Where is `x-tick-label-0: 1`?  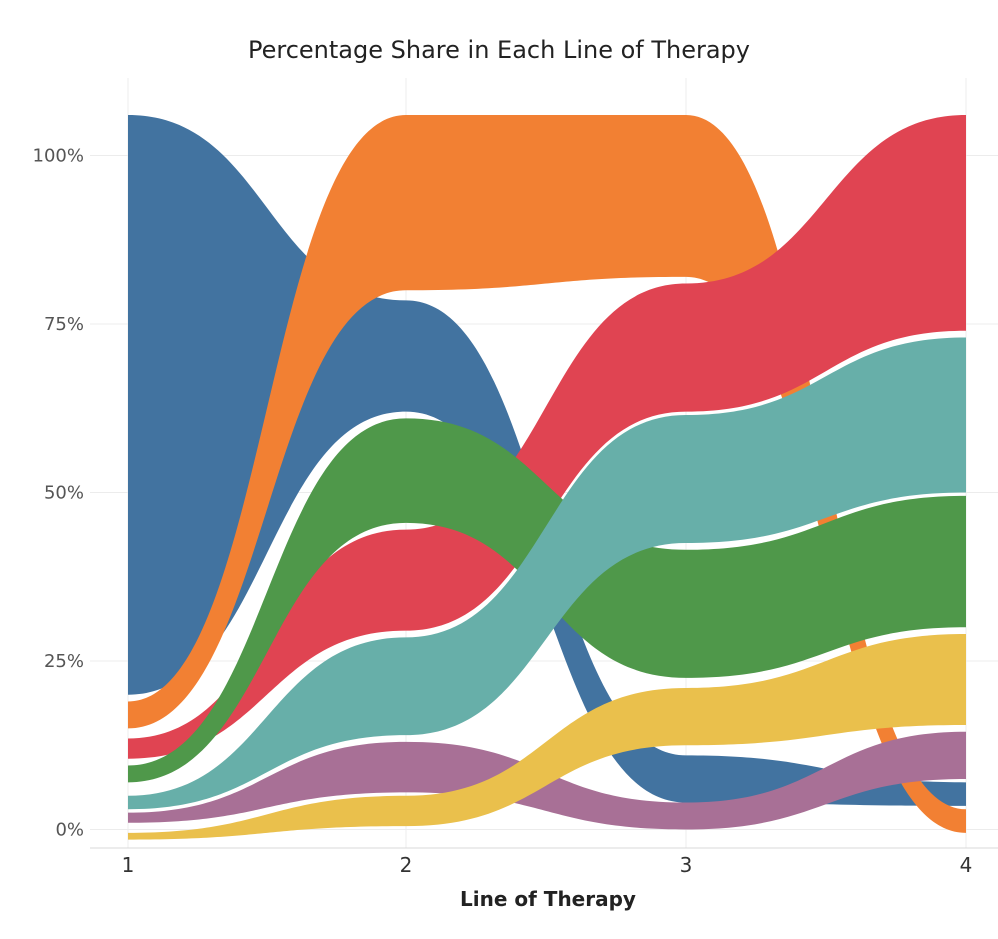 x-tick-label-0: 1 is located at coordinates (128, 865).